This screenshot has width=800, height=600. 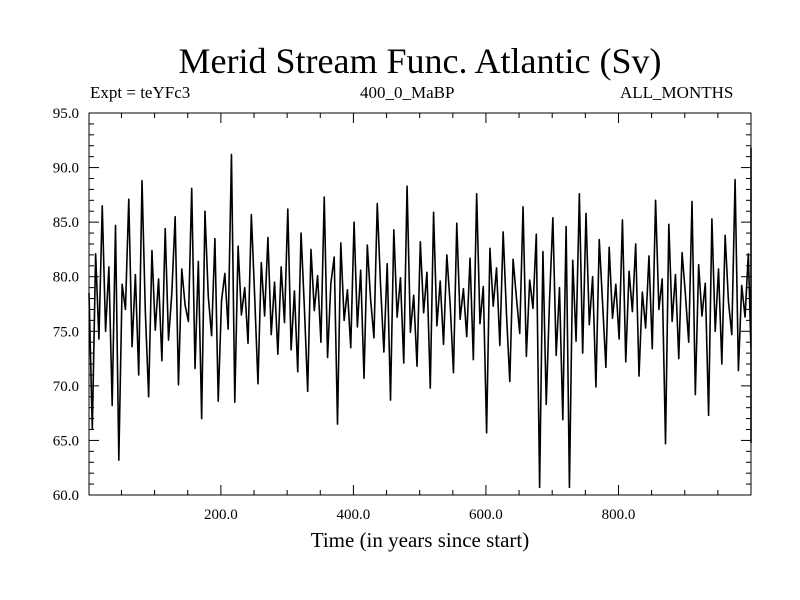 What do you see at coordinates (140, 92) in the screenshot?
I see `experiment-label: Expt = teYFc3` at bounding box center [140, 92].